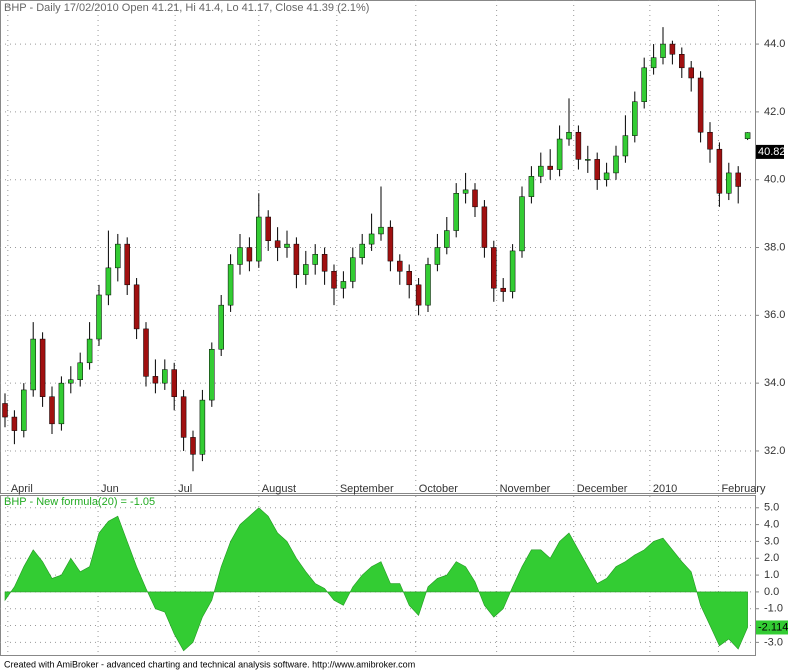 Image resolution: width=800 pixels, height=671 pixels. What do you see at coordinates (79, 502) in the screenshot?
I see `indicator-title: BHP - New formula(20) = -1.05` at bounding box center [79, 502].